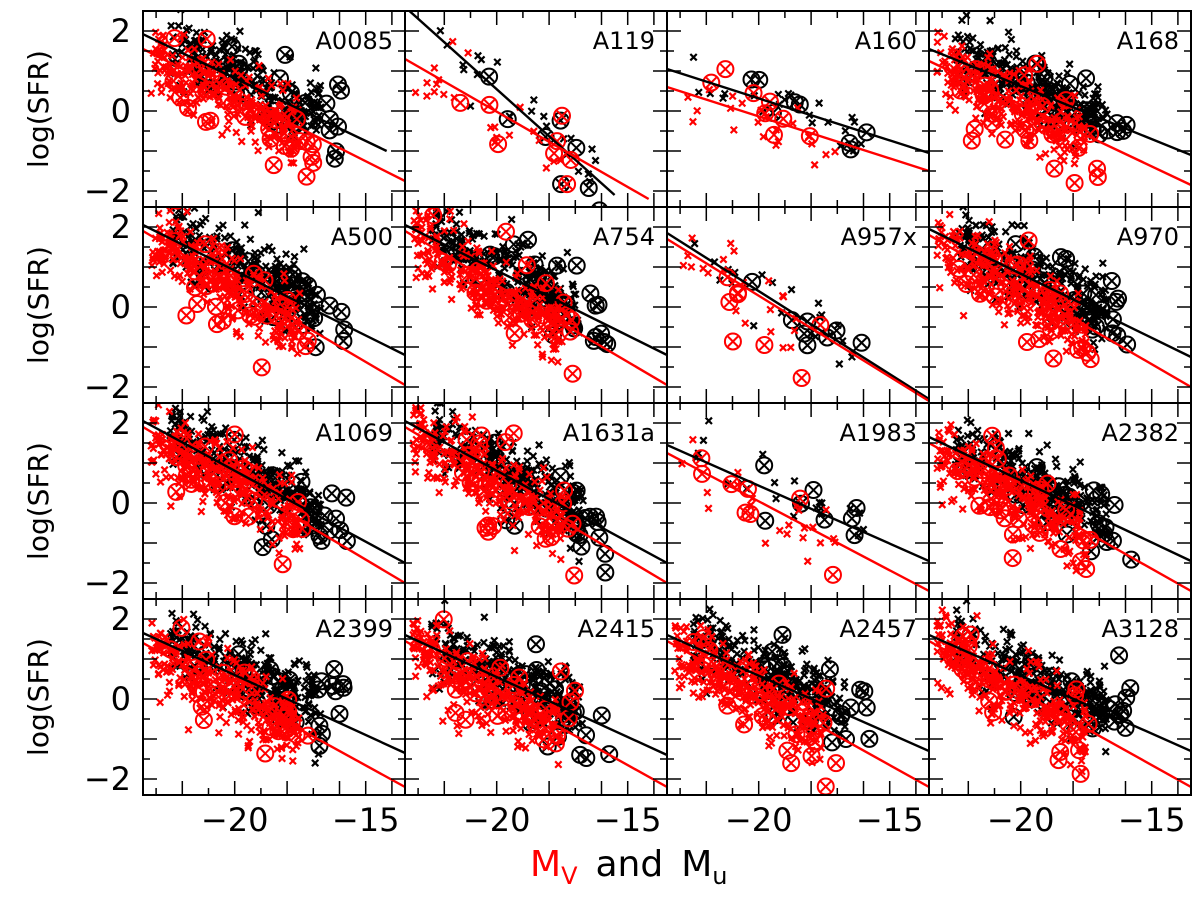  Describe the element at coordinates (107, 387) in the screenshot. I see `y-tick-label: −2` at that location.